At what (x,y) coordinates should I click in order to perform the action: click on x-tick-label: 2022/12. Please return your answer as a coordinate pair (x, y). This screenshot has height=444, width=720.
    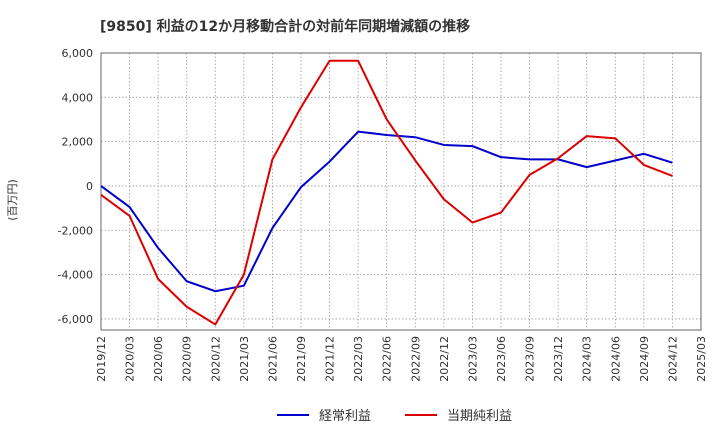
    Looking at the image, I should click on (444, 359).